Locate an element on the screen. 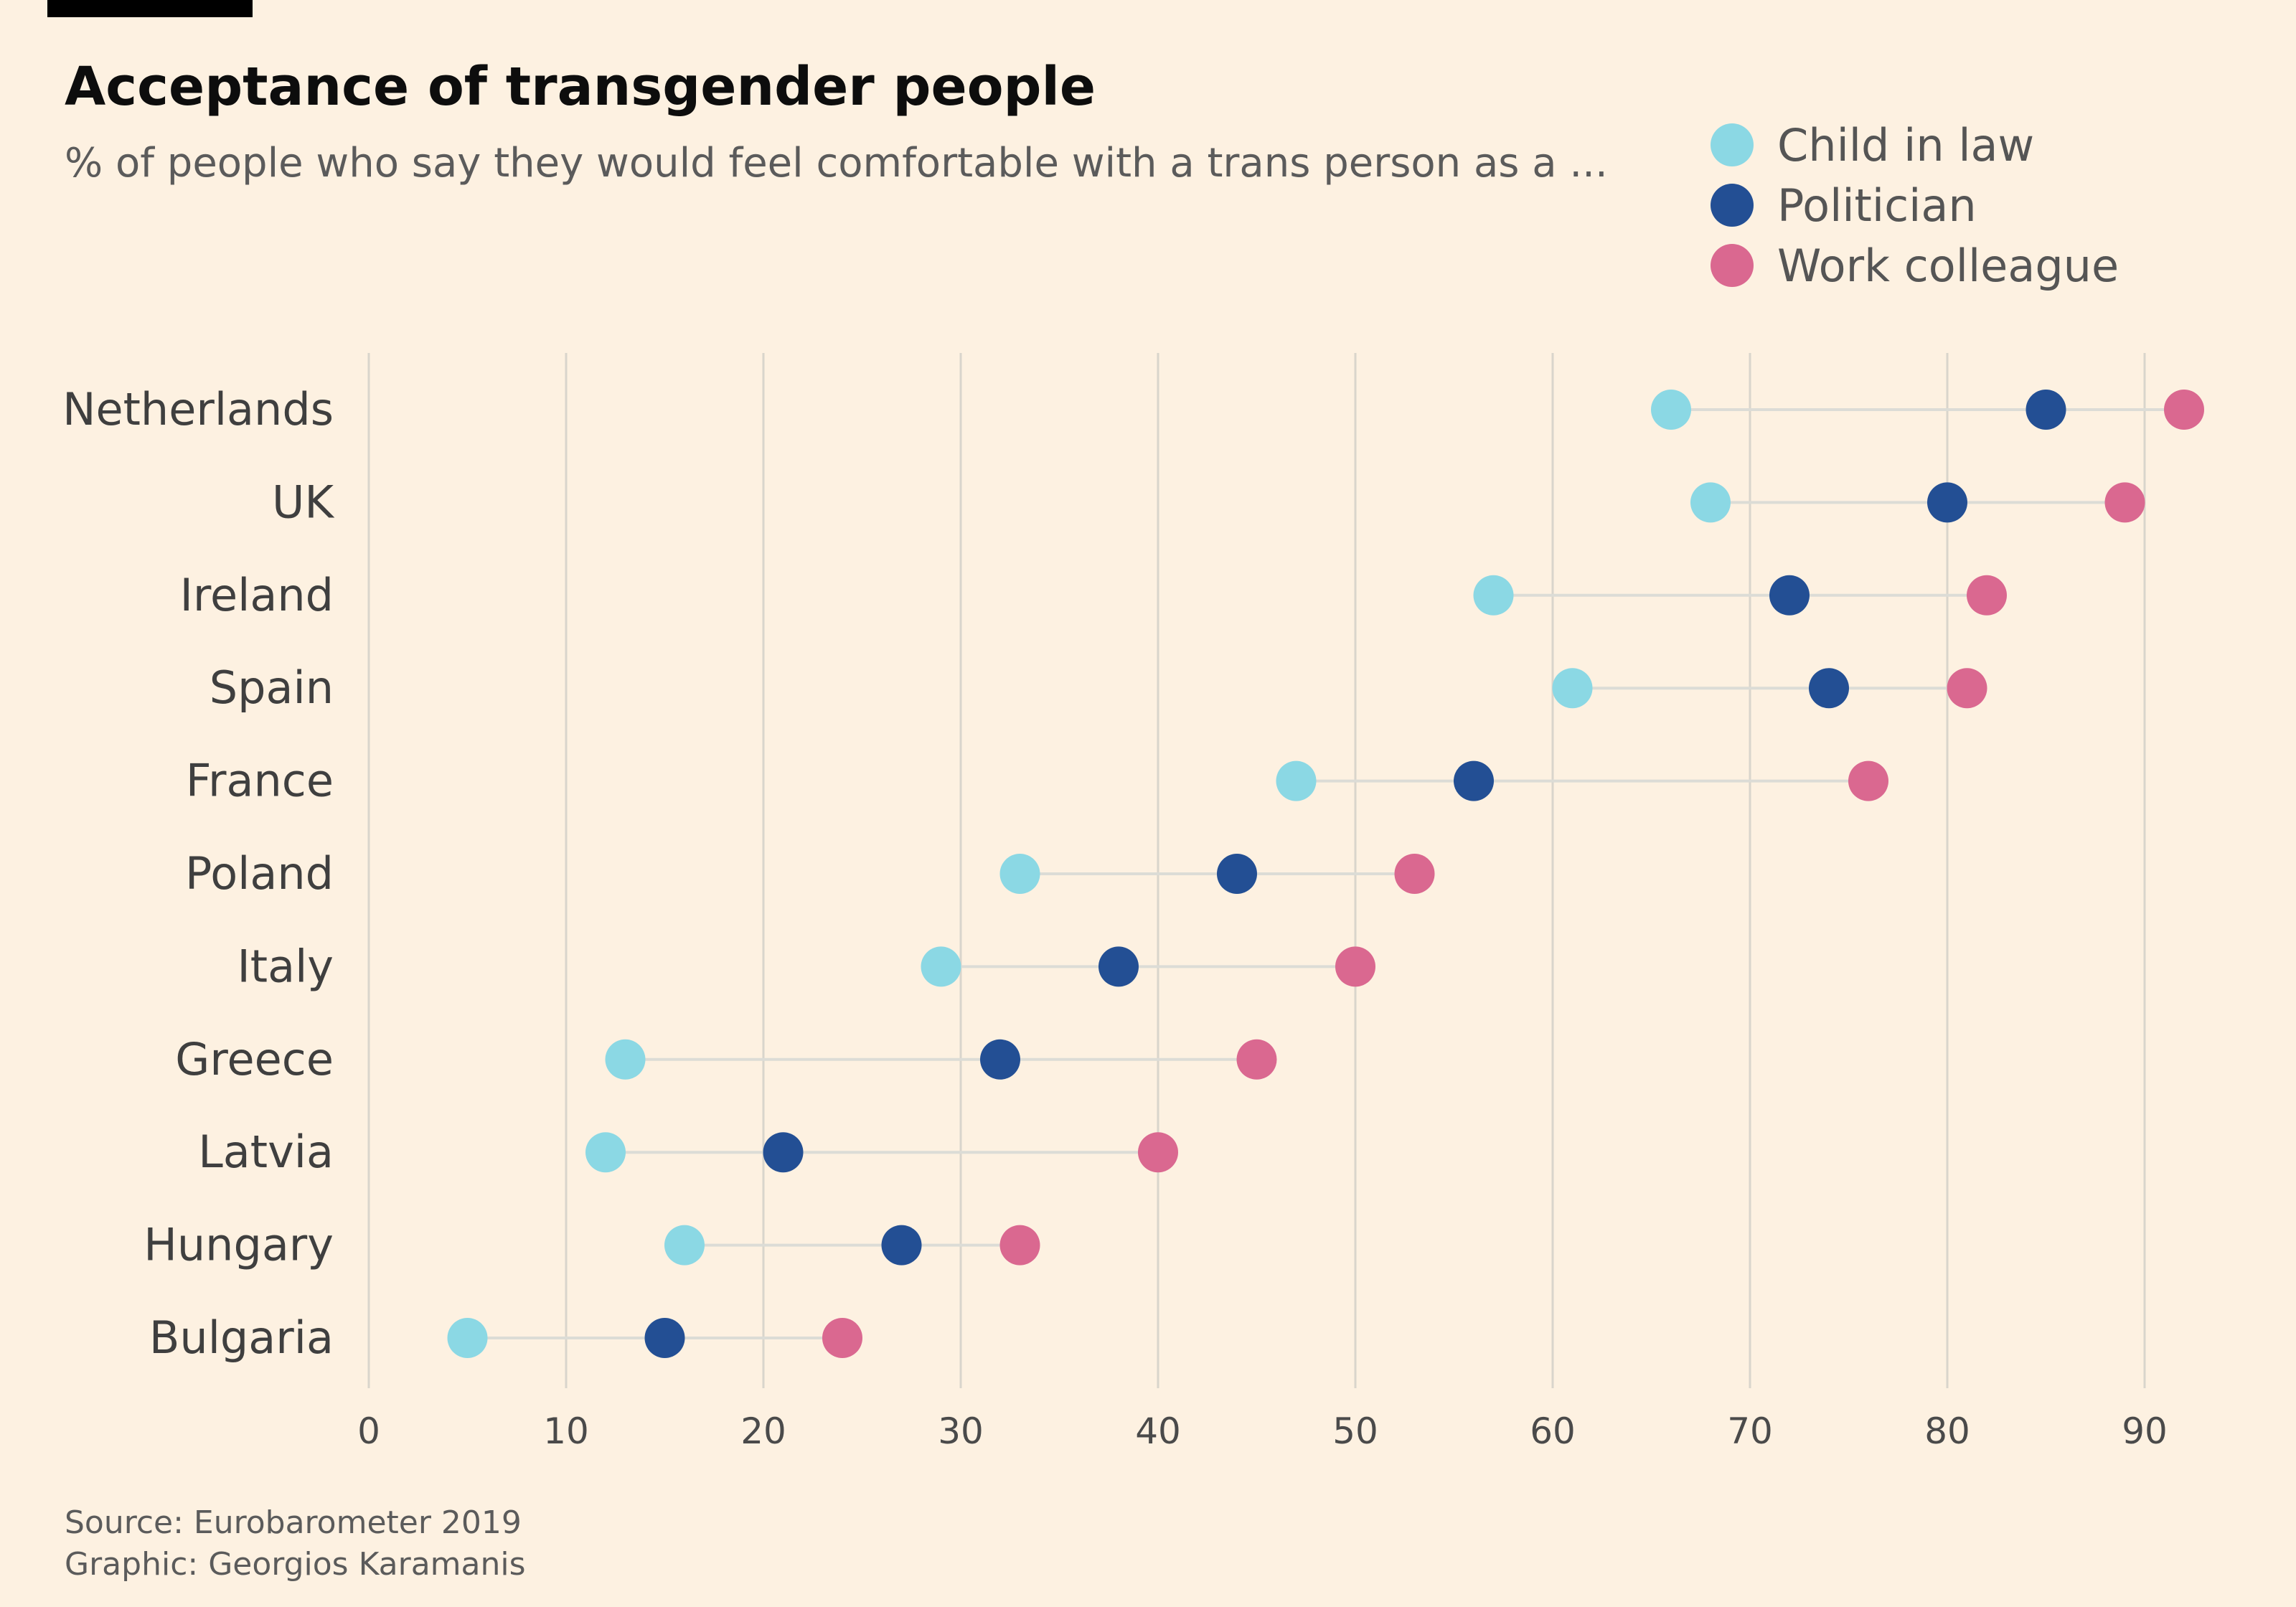 The width and height of the screenshot is (2296, 1607). point-work-colleague-france is located at coordinates (1868, 780).